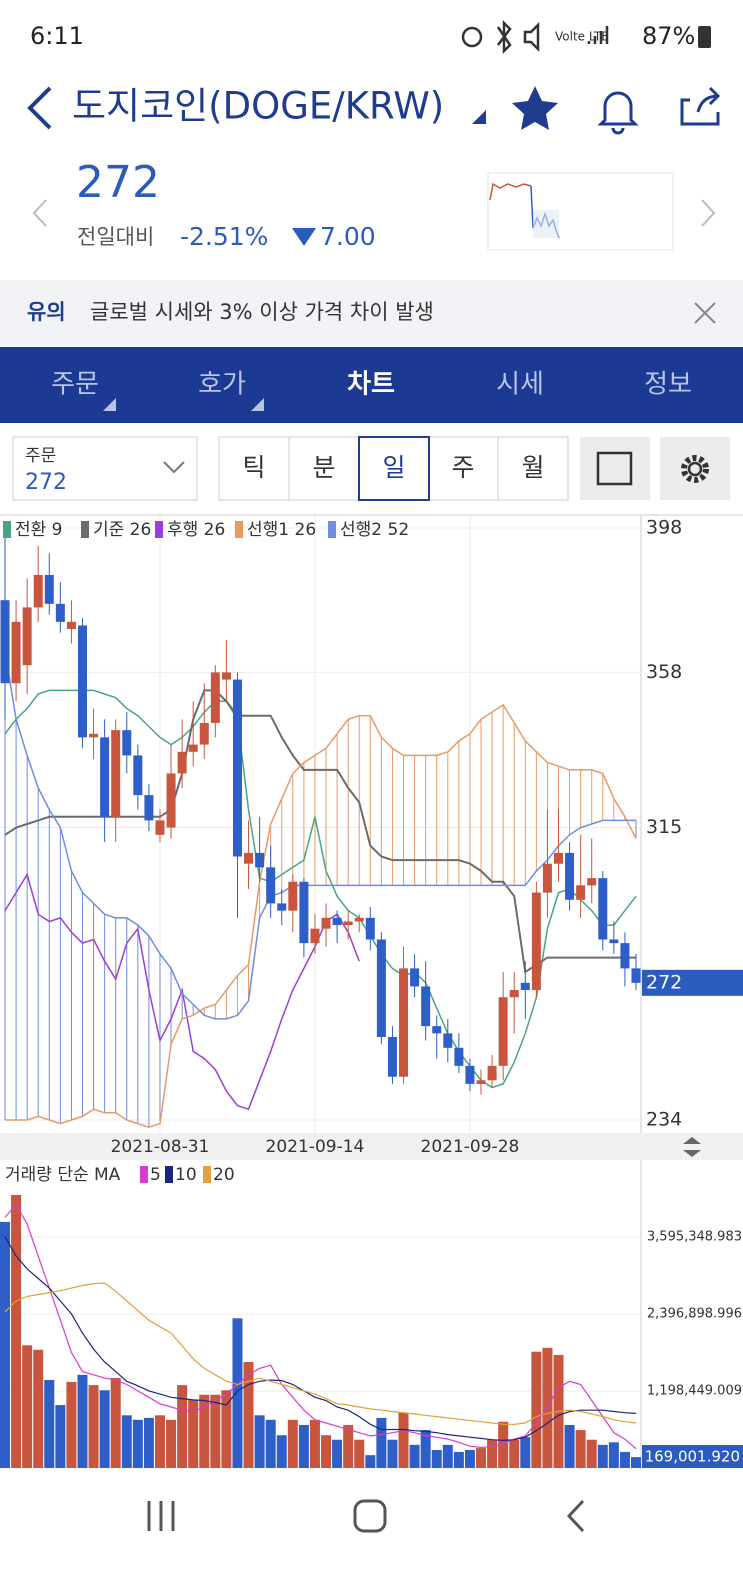 The image size is (743, 1569). I want to click on back-button, so click(39, 108).